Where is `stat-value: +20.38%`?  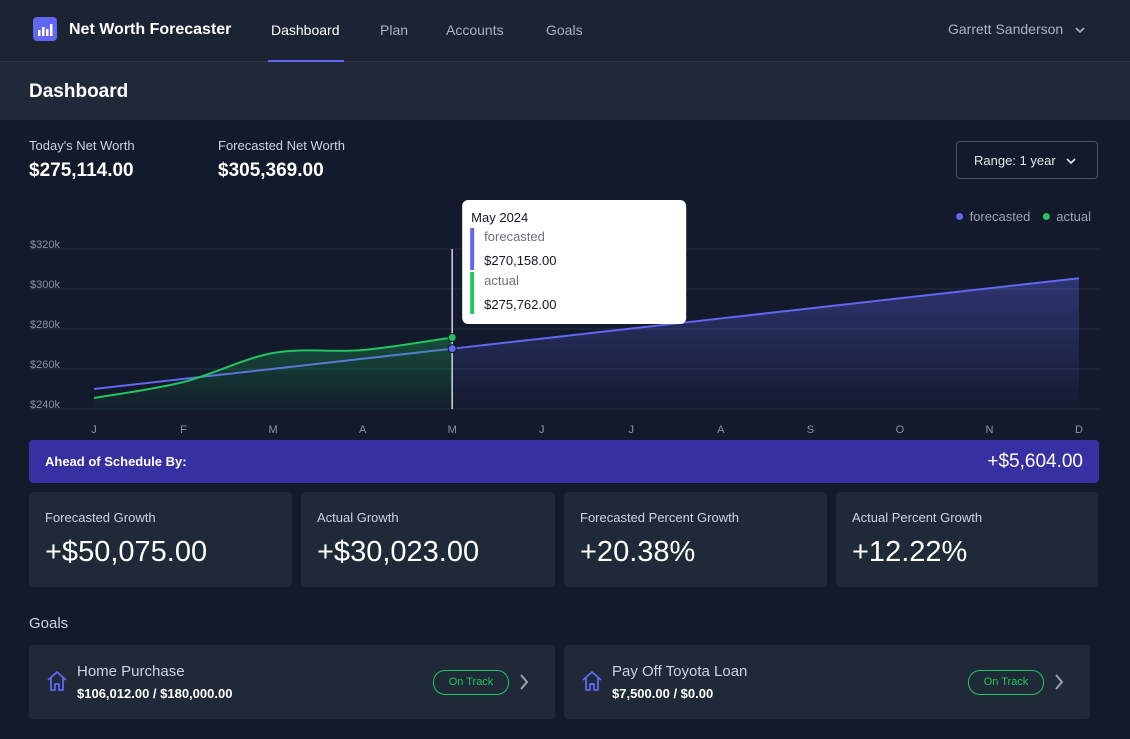
stat-value: +20.38% is located at coordinates (638, 552).